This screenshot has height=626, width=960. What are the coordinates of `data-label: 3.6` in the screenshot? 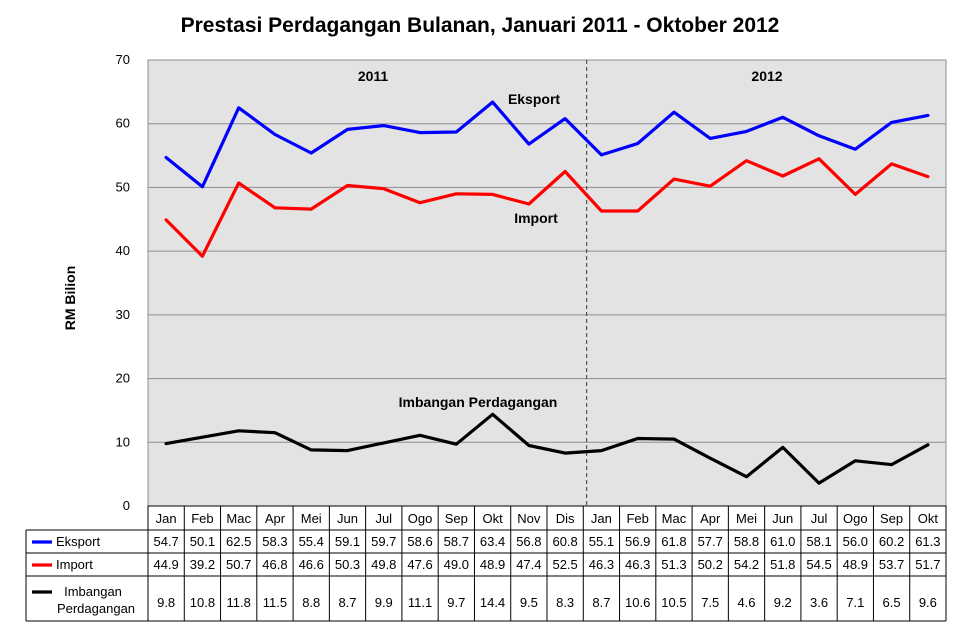 It's located at (819, 602).